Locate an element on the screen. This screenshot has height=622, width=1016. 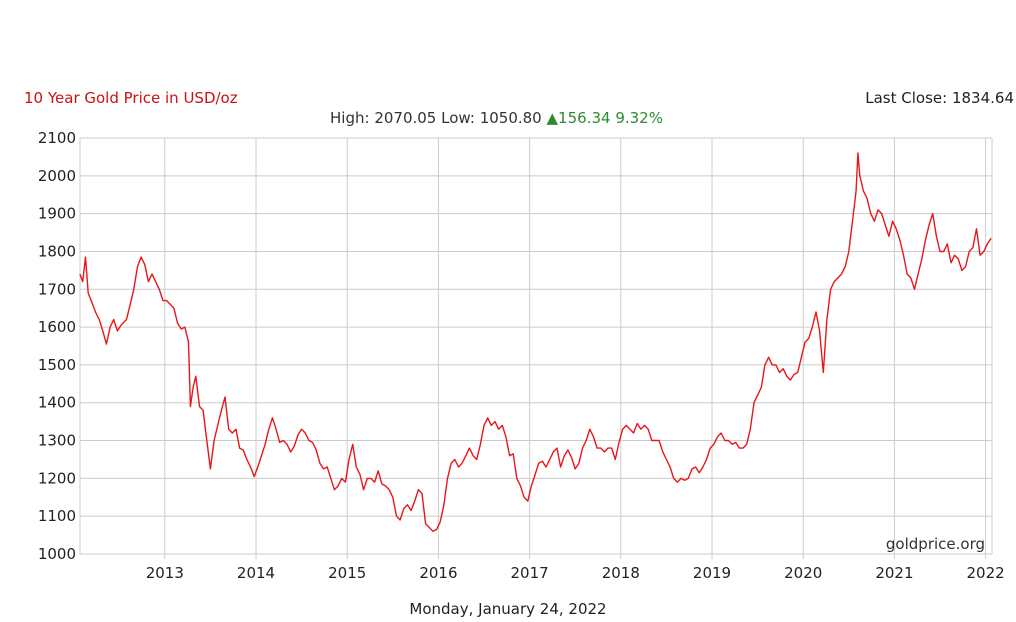
x-tick-label: 2020 is located at coordinates (803, 573).